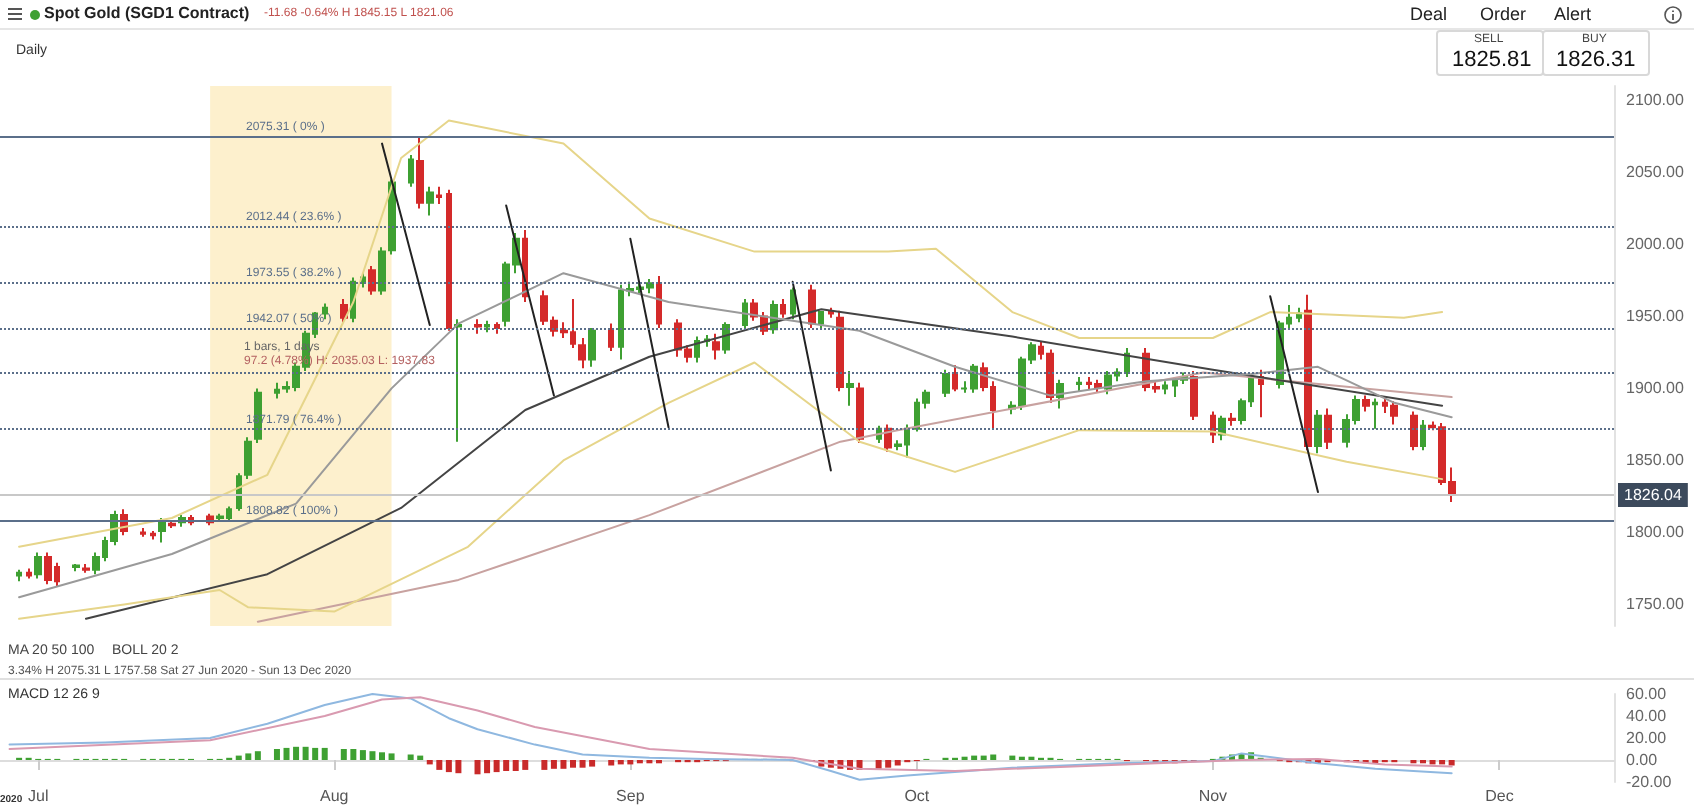 Image resolution: width=1694 pixels, height=812 pixels. I want to click on y-tick-label: 0.00, so click(1642, 760).